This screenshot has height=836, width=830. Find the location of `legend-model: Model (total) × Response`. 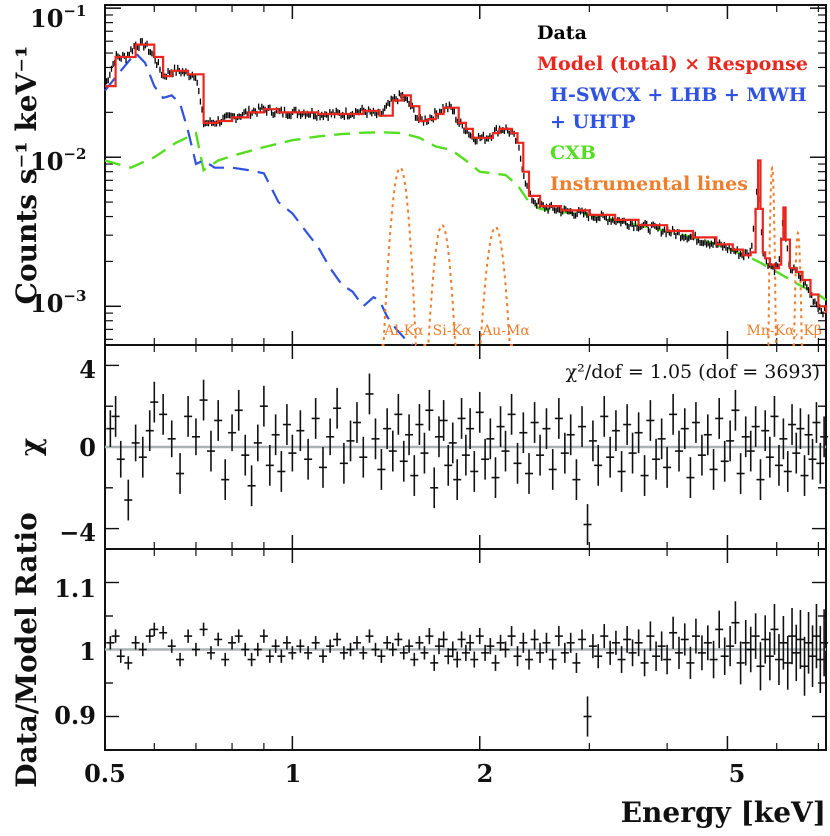

legend-model: Model (total) × Response is located at coordinates (672, 64).